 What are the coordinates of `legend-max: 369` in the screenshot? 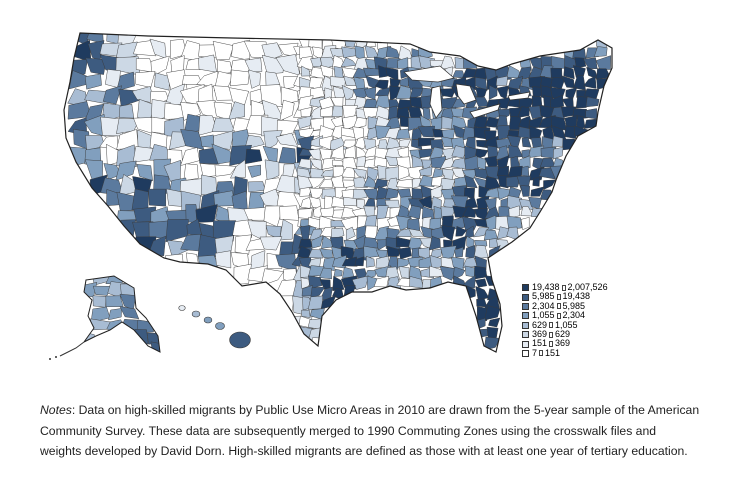 It's located at (563, 343).